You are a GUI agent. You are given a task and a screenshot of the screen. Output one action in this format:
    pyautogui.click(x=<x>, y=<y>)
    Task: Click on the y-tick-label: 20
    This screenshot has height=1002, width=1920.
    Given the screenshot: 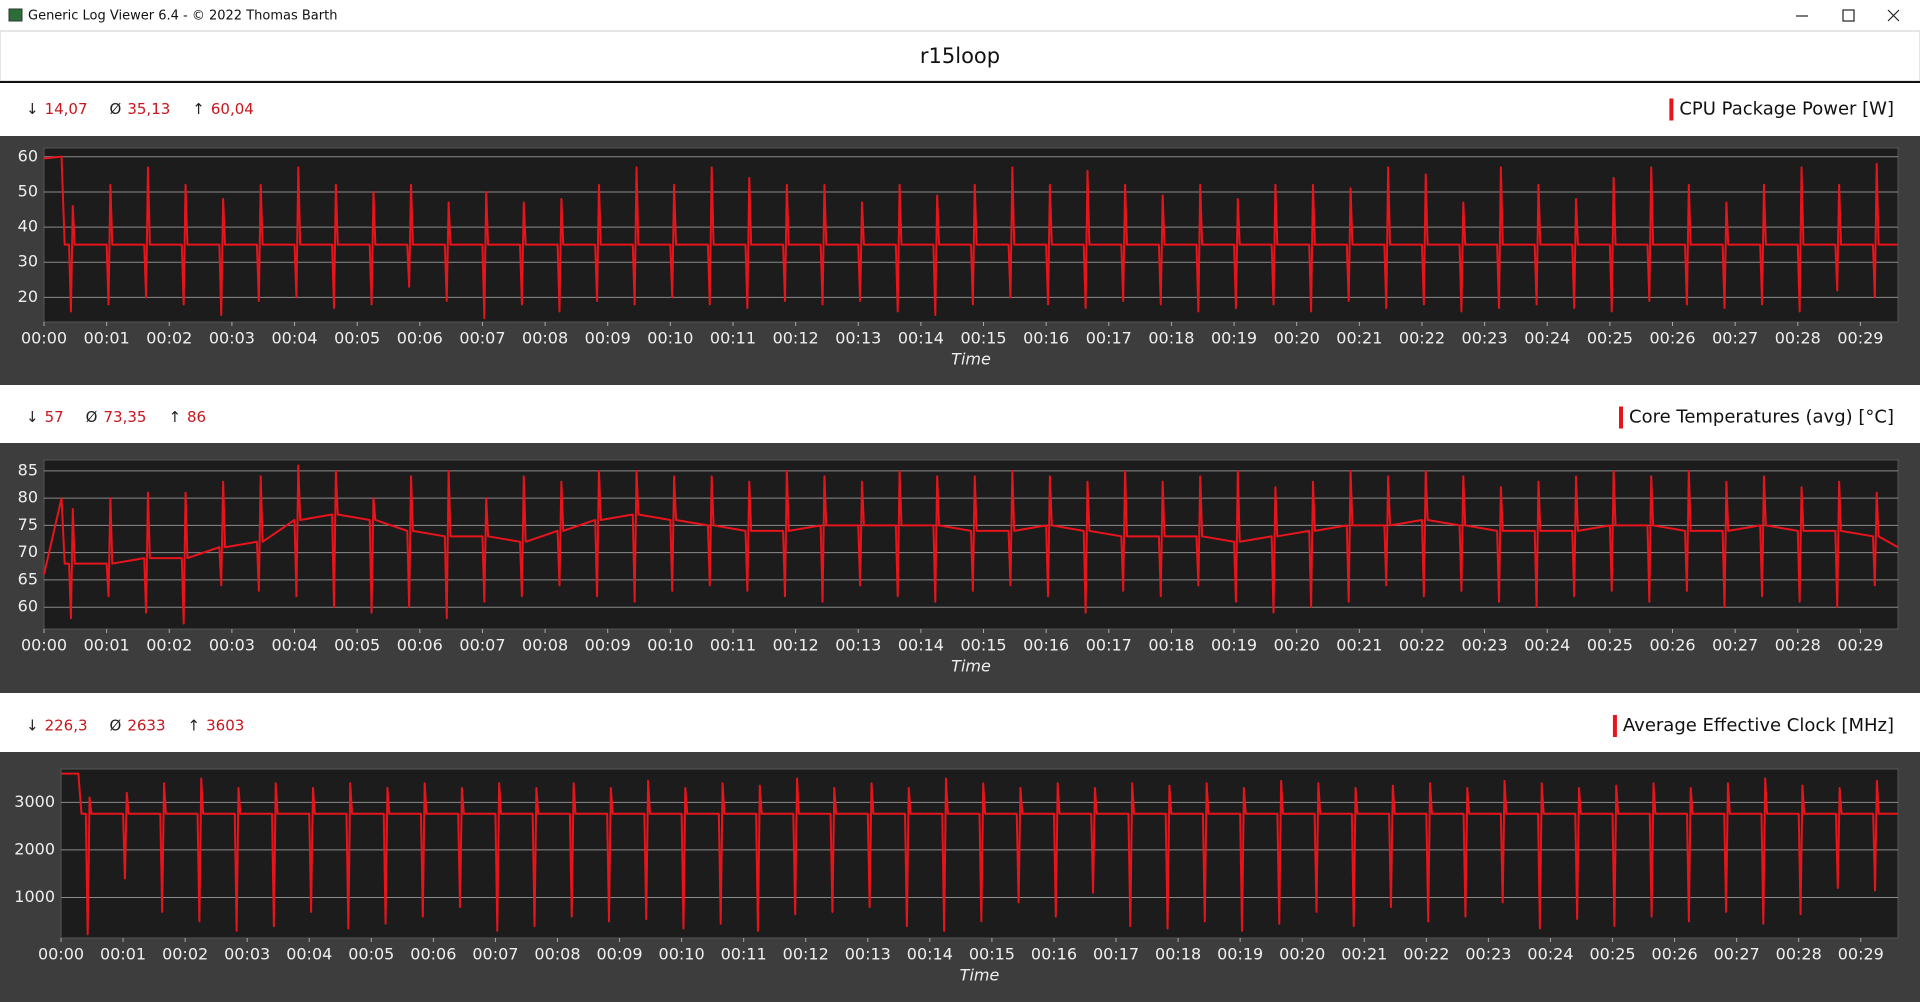 What is the action you would take?
    pyautogui.click(x=28, y=296)
    